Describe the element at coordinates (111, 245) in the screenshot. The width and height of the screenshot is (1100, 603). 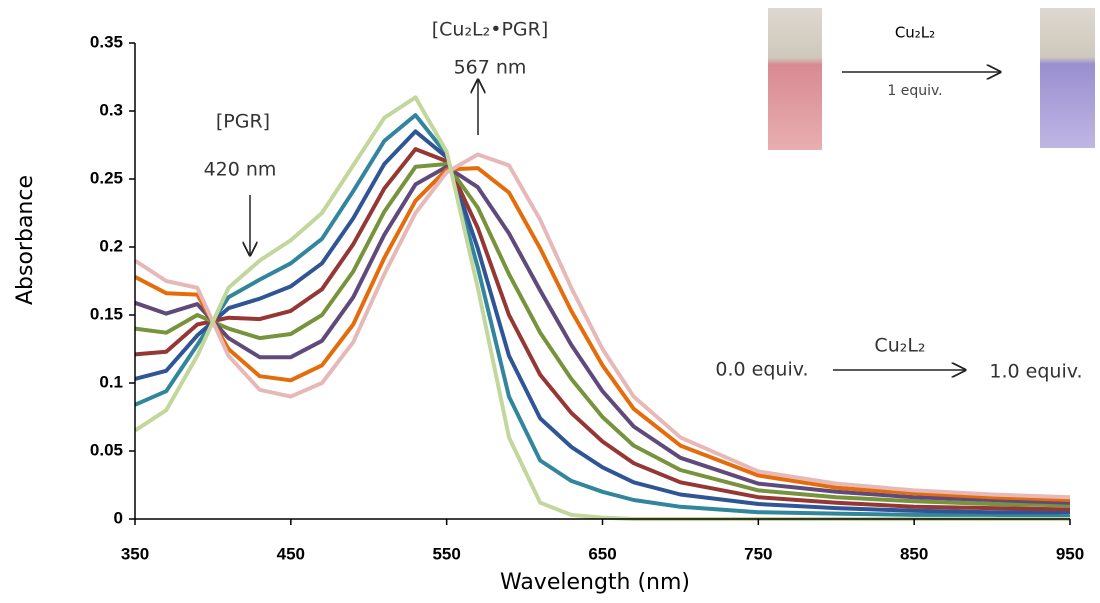
I see `y-tick-label: 0.2` at that location.